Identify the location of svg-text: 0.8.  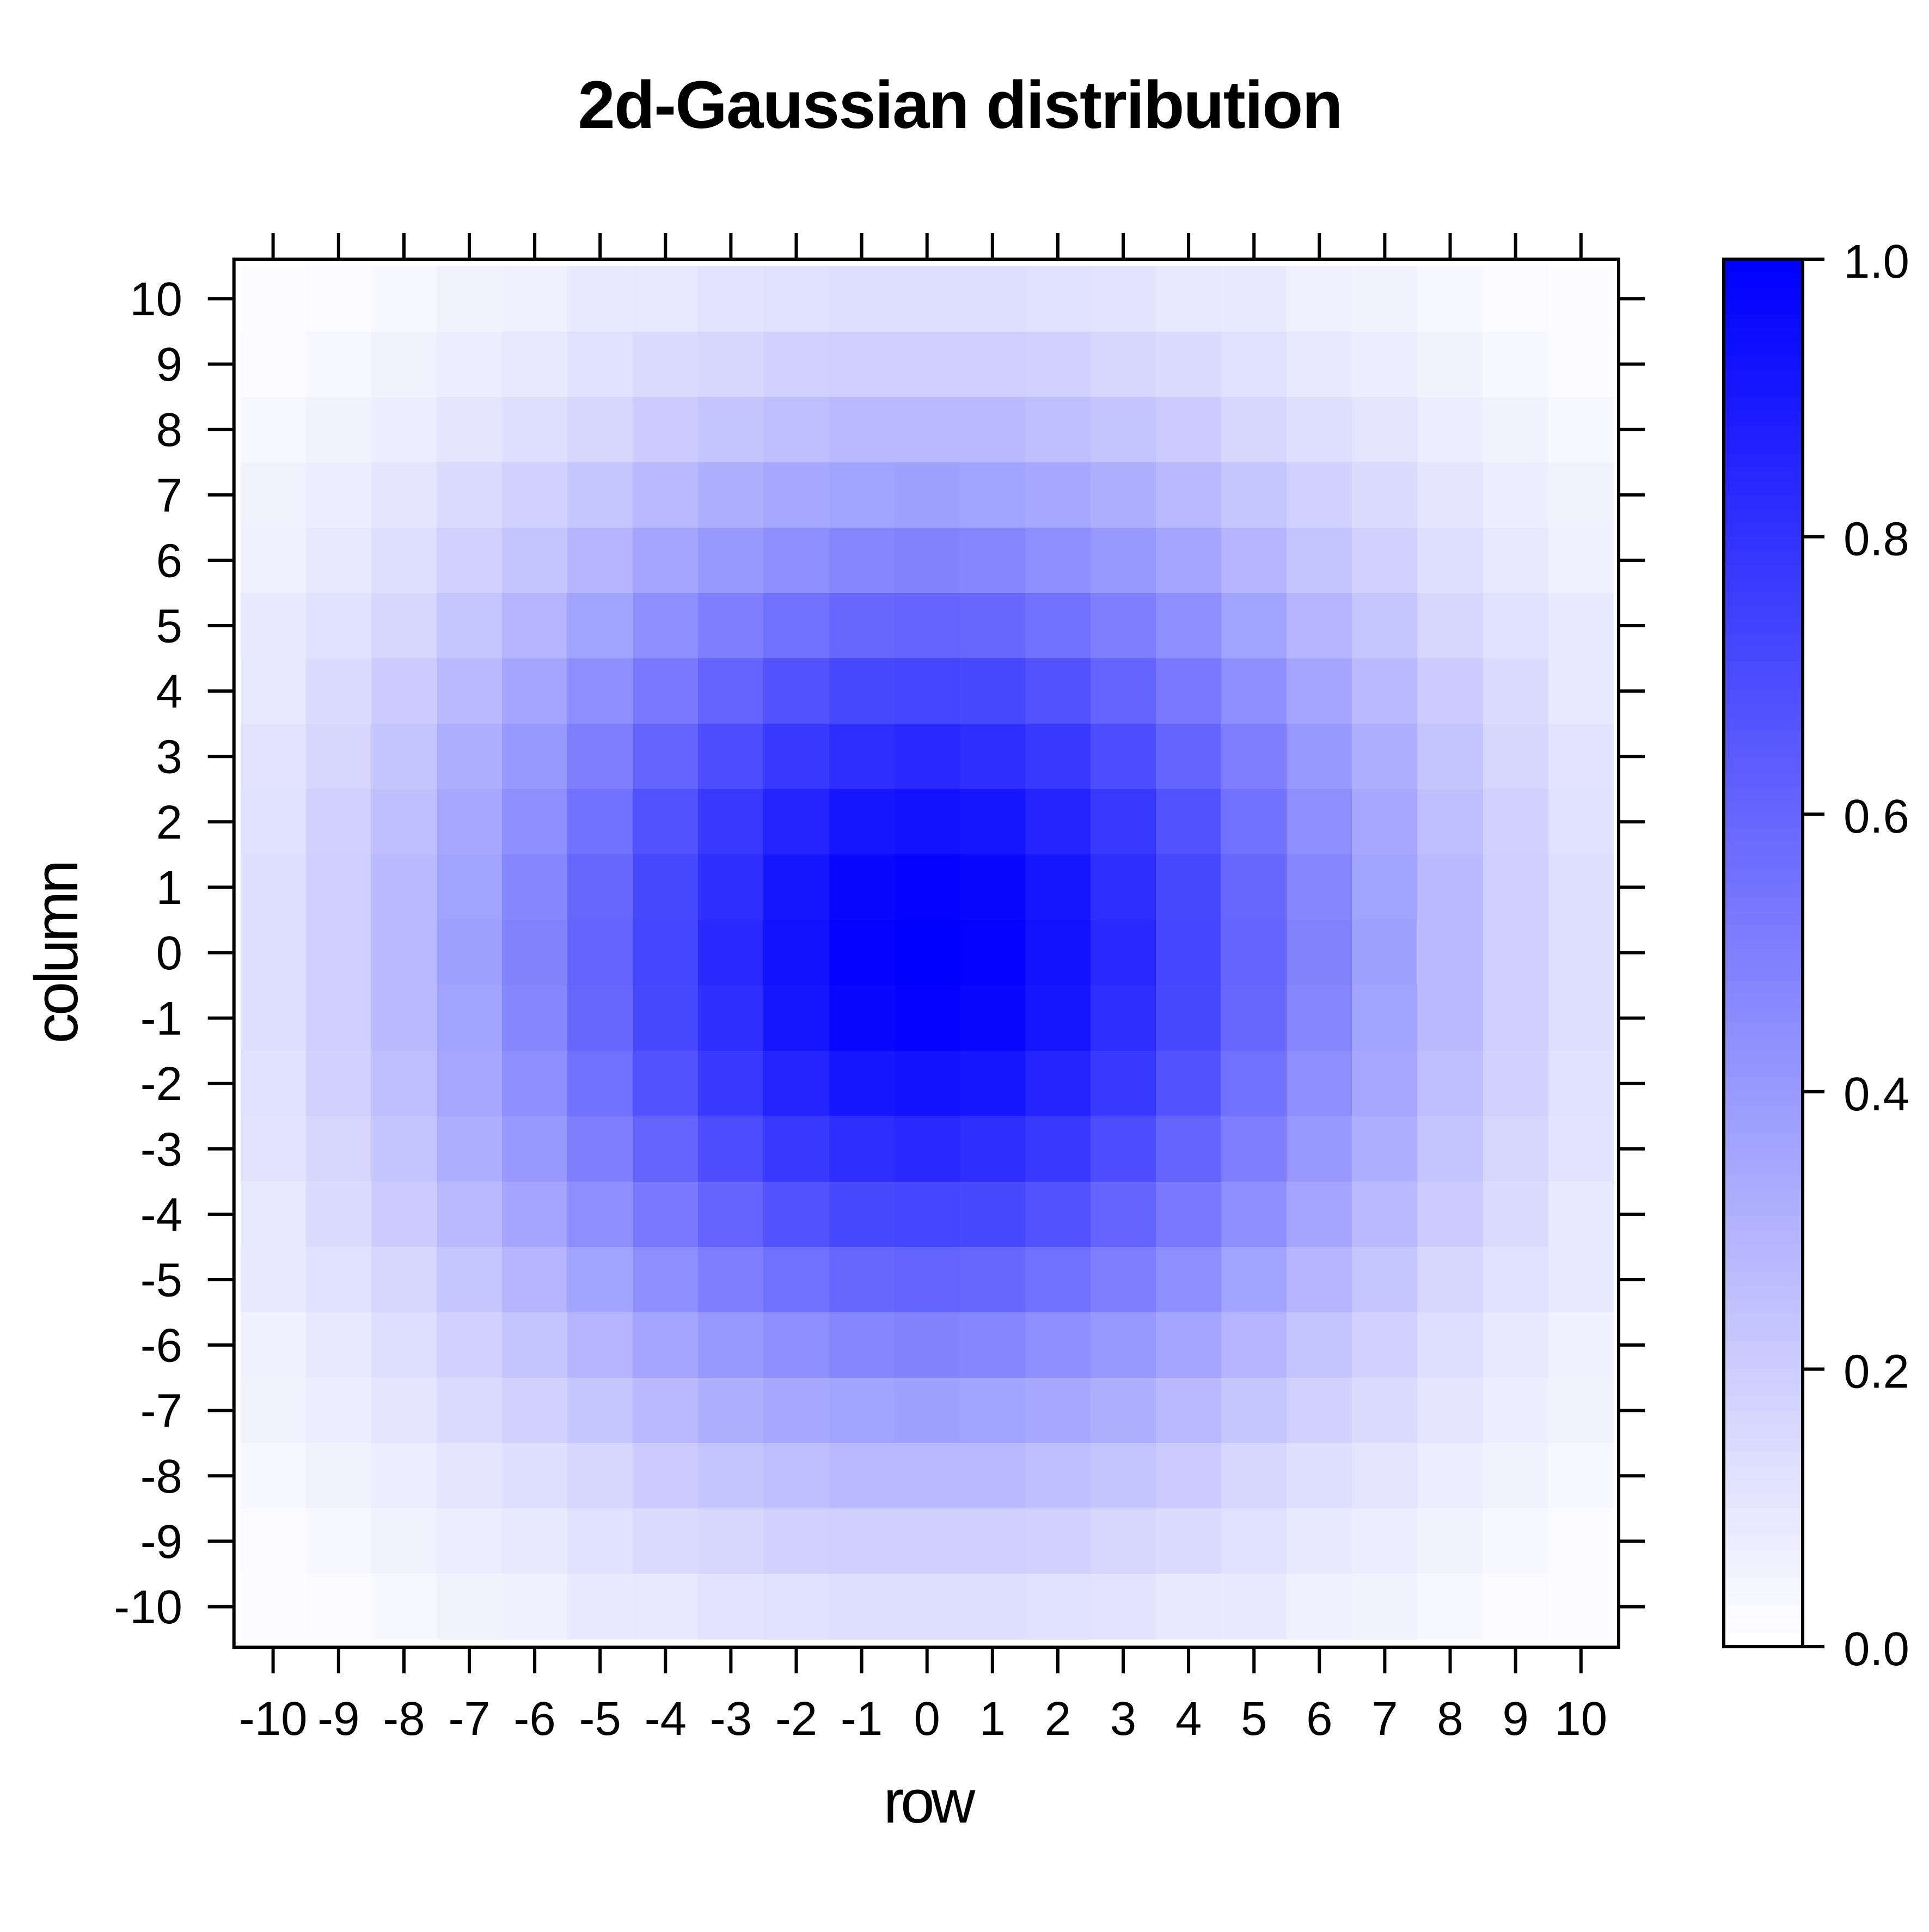
(1876, 540).